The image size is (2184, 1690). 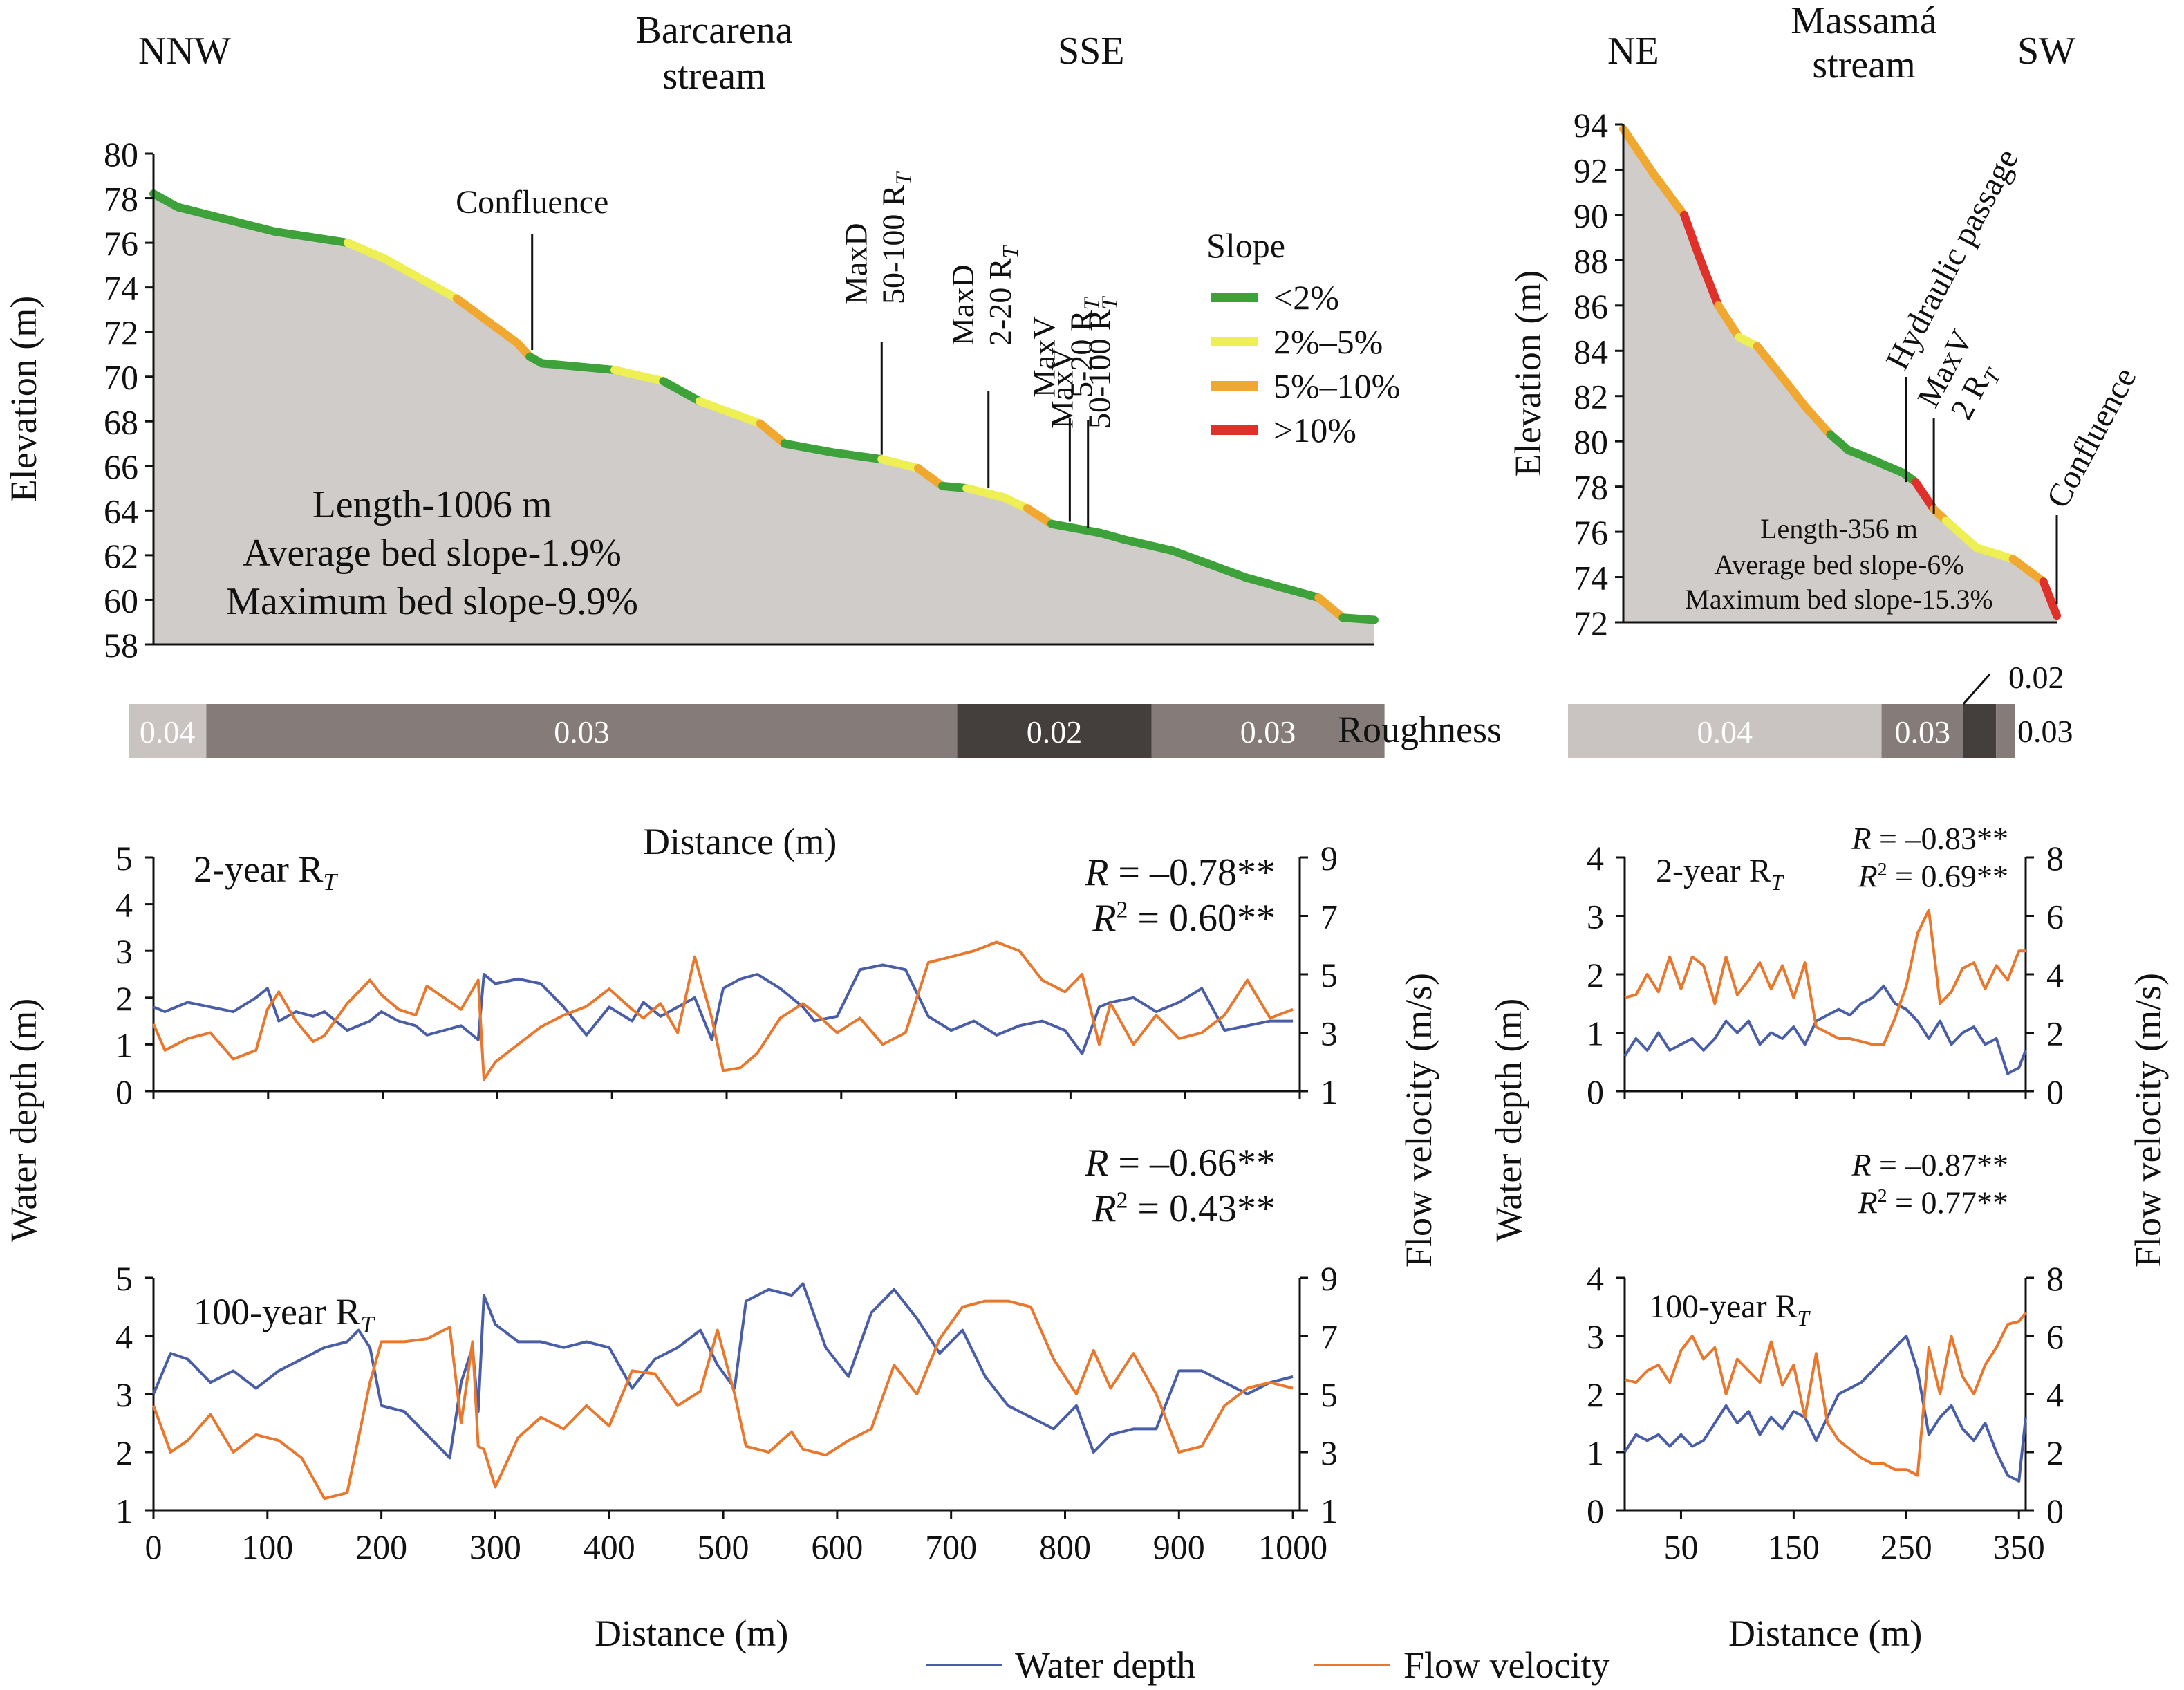 I want to click on y-tick-label: 88, so click(x=1591, y=260).